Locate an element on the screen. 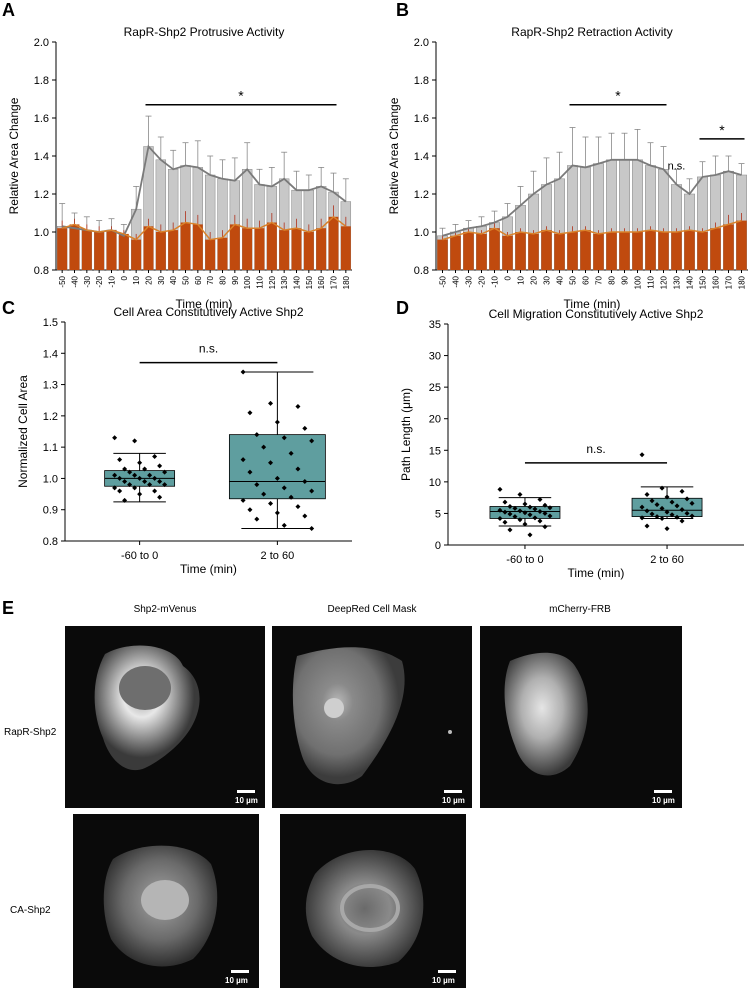 Image resolution: width=749 pixels, height=990 pixels. x-tick-label-a: -20 is located at coordinates (99, 281).